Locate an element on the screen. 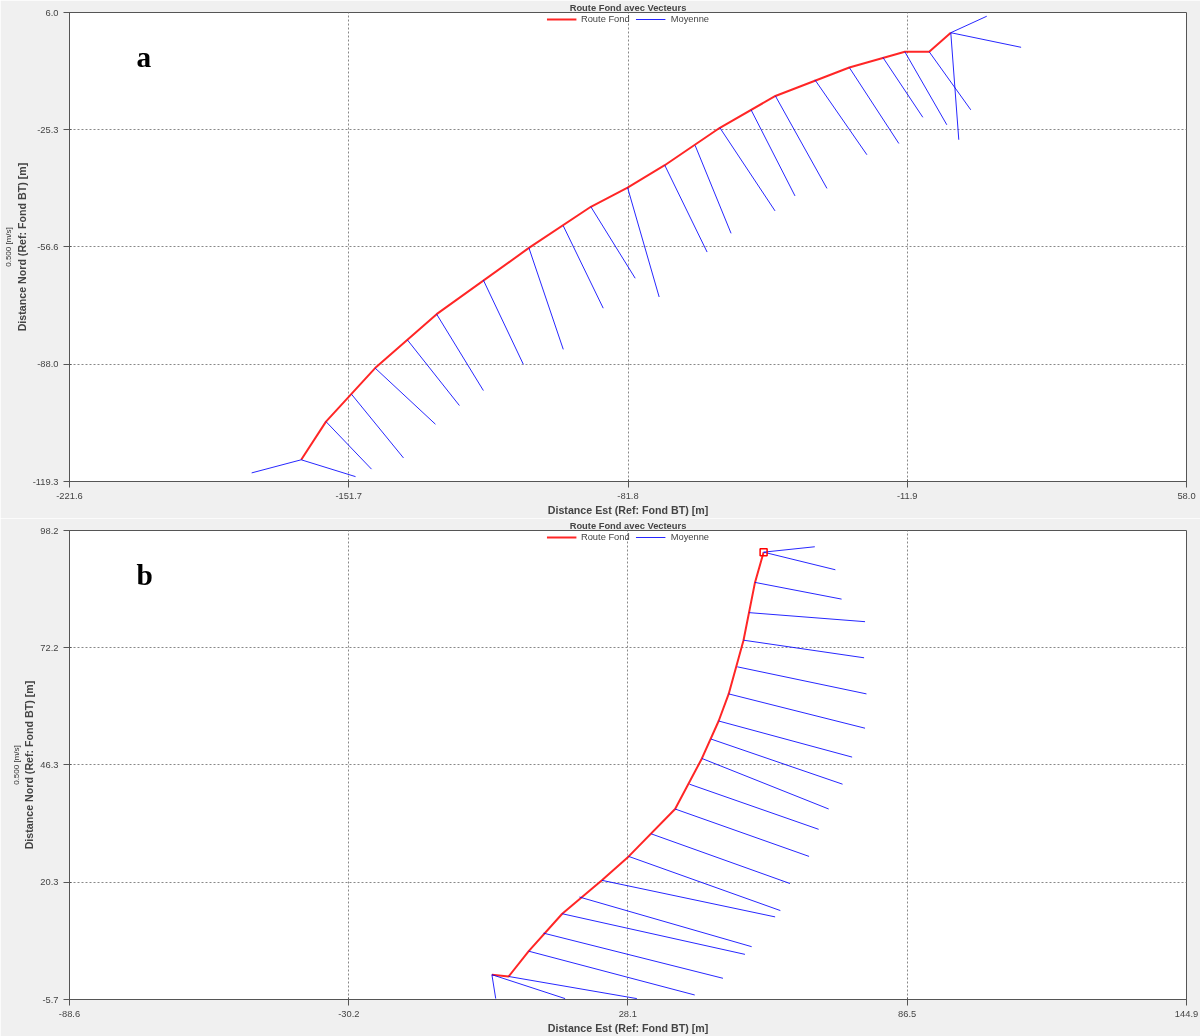 This screenshot has width=1200, height=1036. x-tick-label: -151.7 is located at coordinates (348, 495).